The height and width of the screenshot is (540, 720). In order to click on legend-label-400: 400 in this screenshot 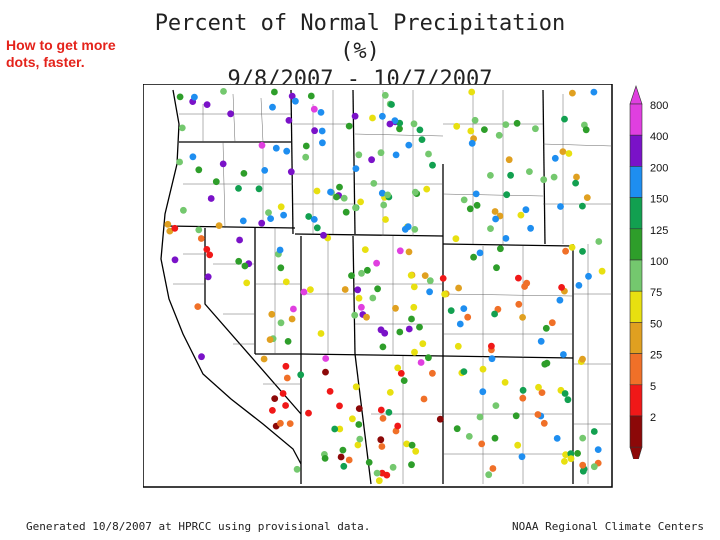, I will do `click(659, 137)`.